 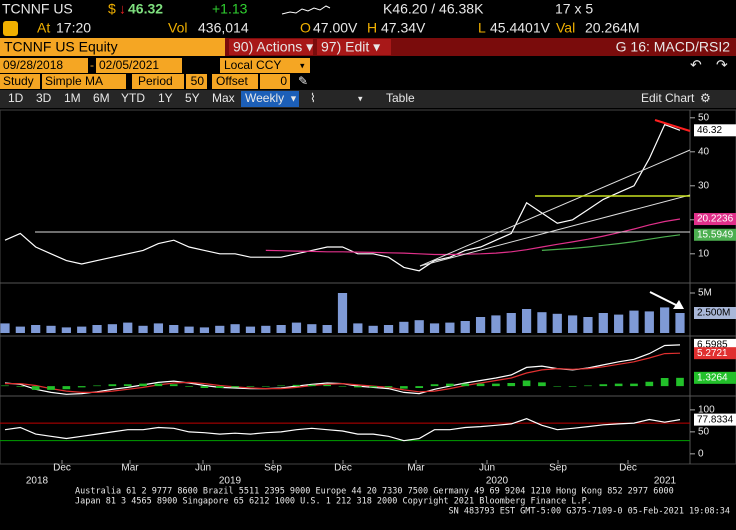 What do you see at coordinates (704, 253) in the screenshot?
I see `y-tick-label: 10` at bounding box center [704, 253].